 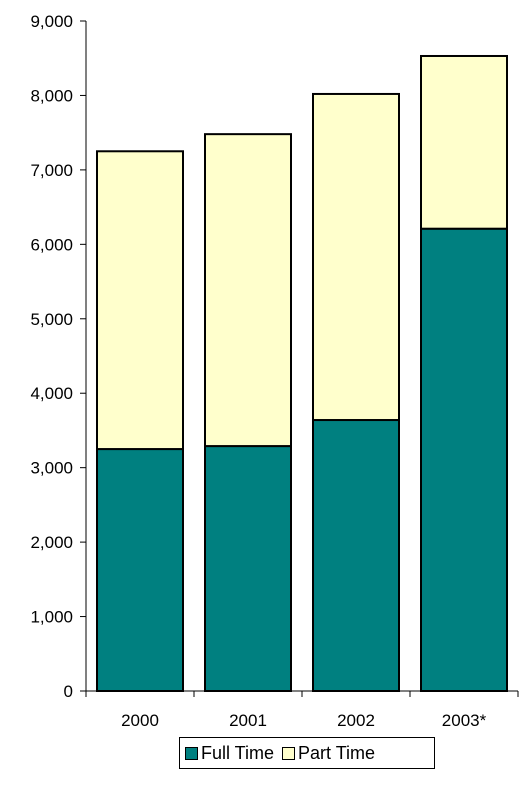 I want to click on legend-swatch-full-time, so click(x=191, y=753).